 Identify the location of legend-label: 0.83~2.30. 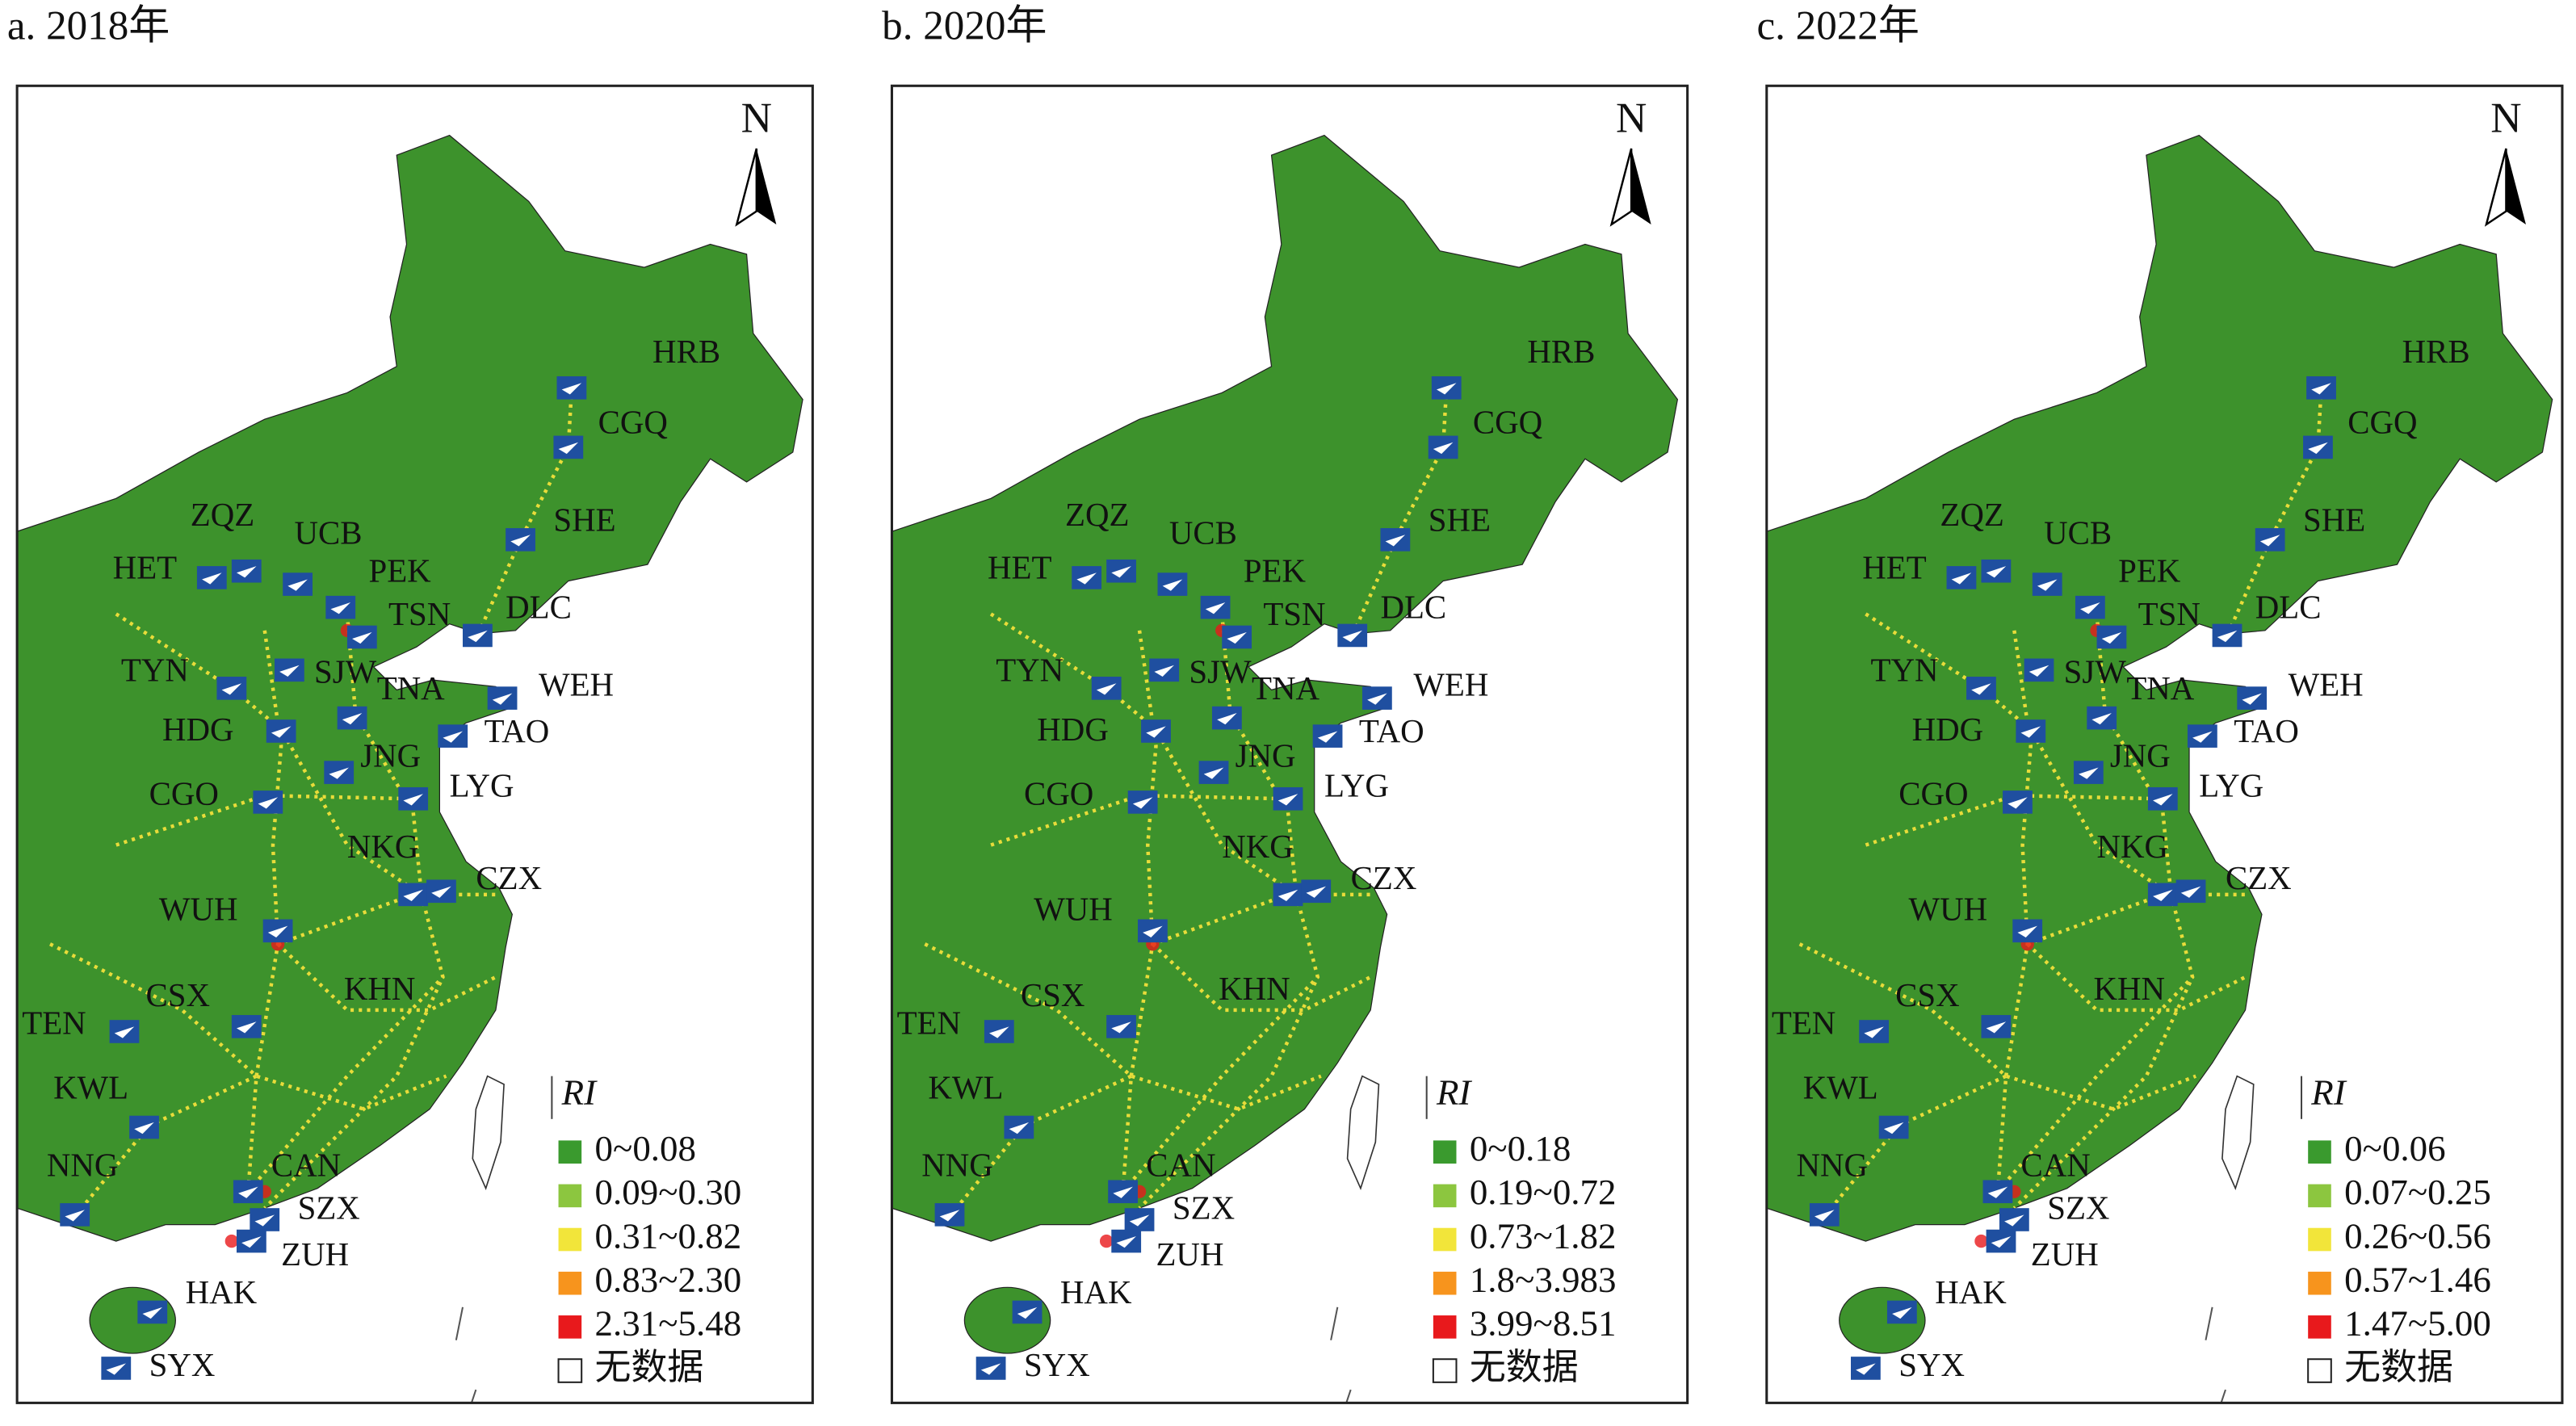
(668, 1280).